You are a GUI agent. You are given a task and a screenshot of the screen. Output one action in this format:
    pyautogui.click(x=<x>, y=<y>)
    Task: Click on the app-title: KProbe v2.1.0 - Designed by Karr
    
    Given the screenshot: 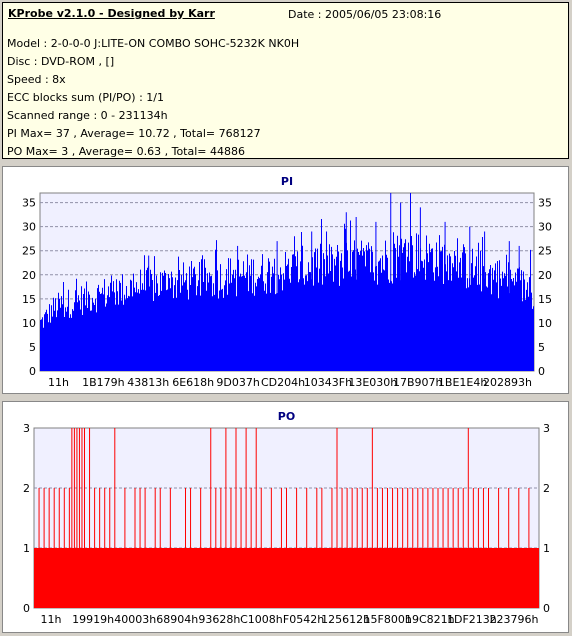 What is the action you would take?
    pyautogui.click(x=111, y=13)
    